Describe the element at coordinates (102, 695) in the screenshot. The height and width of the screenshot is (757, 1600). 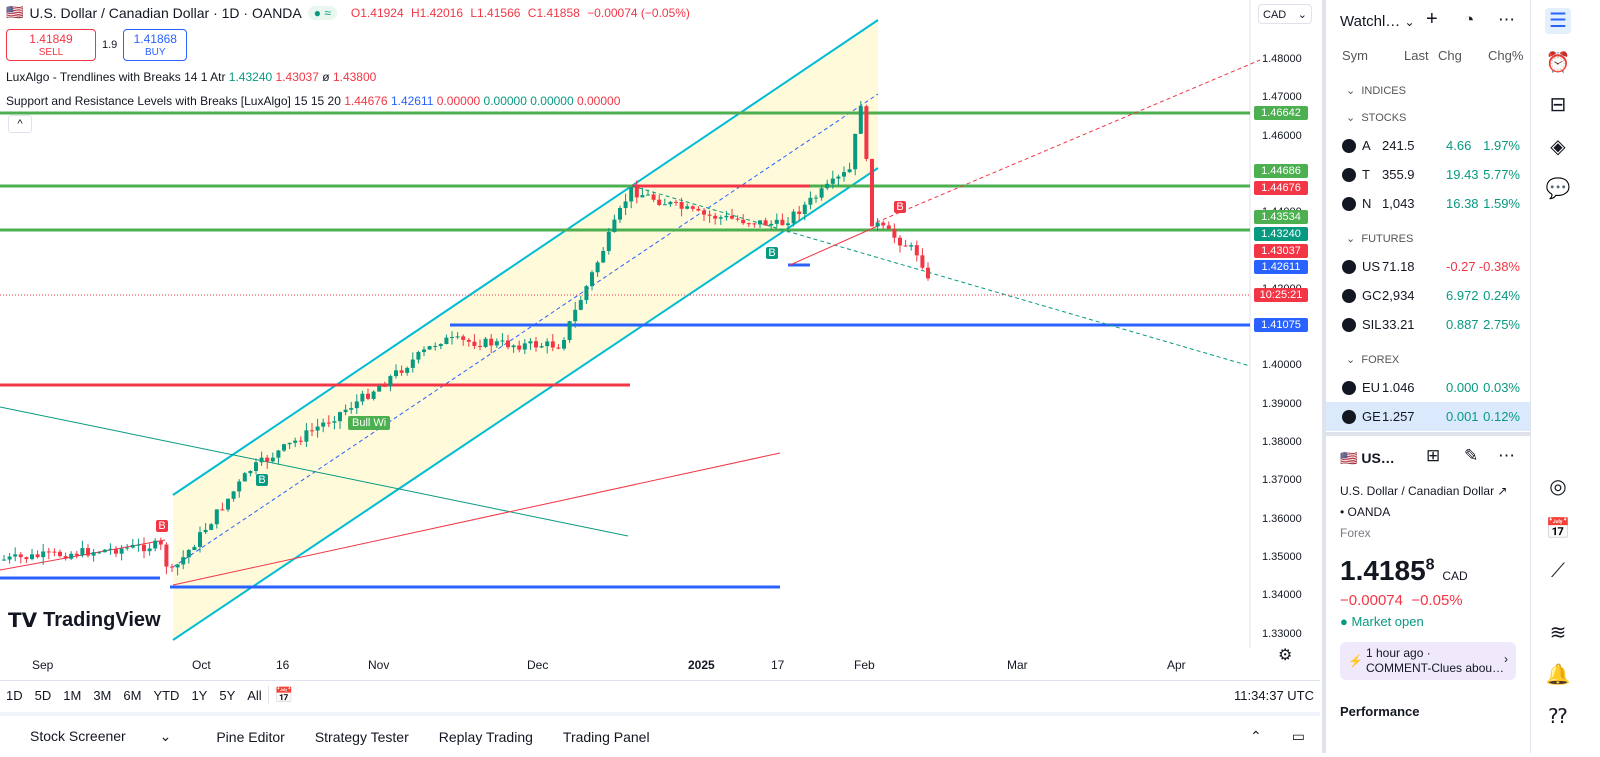
I see `range-3m: 3M` at that location.